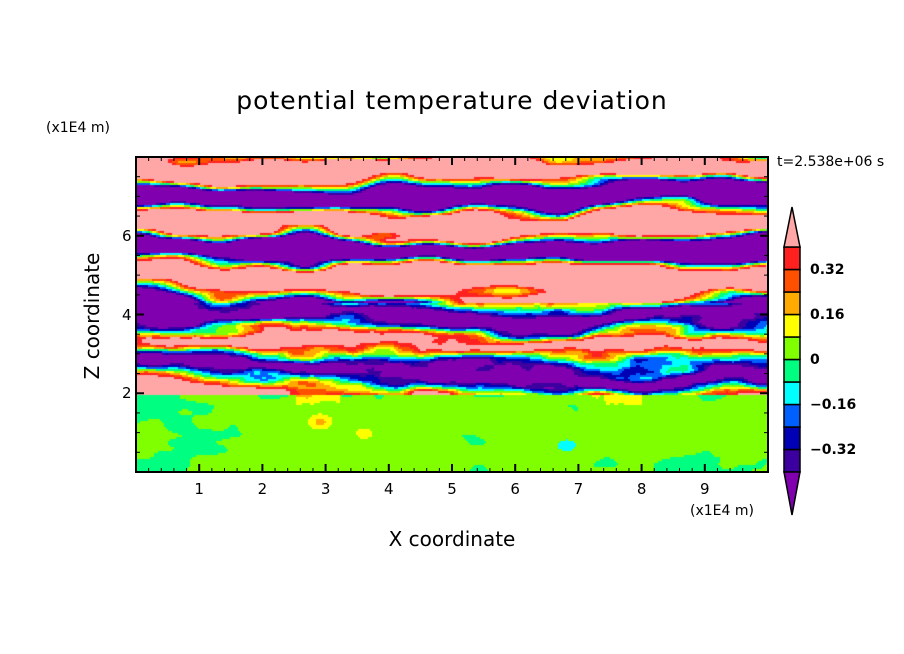  I want to click on x-axis-unit: (x1E4 m), so click(722, 511).